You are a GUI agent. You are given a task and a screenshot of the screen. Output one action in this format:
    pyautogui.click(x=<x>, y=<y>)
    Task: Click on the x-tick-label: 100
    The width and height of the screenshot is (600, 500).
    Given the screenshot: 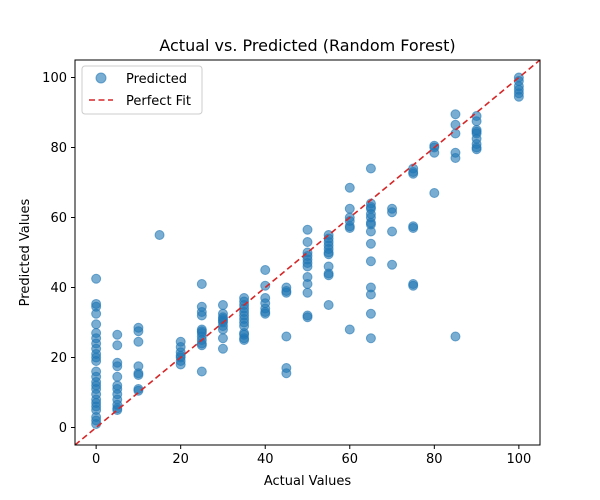 What is the action you would take?
    pyautogui.click(x=518, y=459)
    